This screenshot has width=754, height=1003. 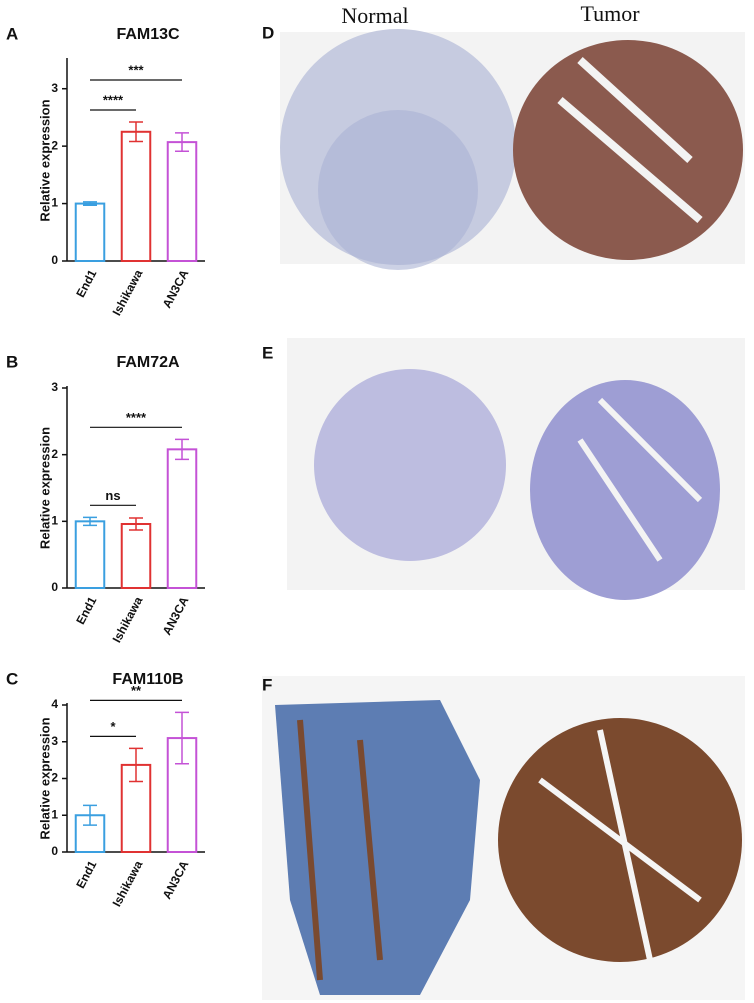 What do you see at coordinates (136, 69) in the screenshot?
I see `significance-label: ***` at bounding box center [136, 69].